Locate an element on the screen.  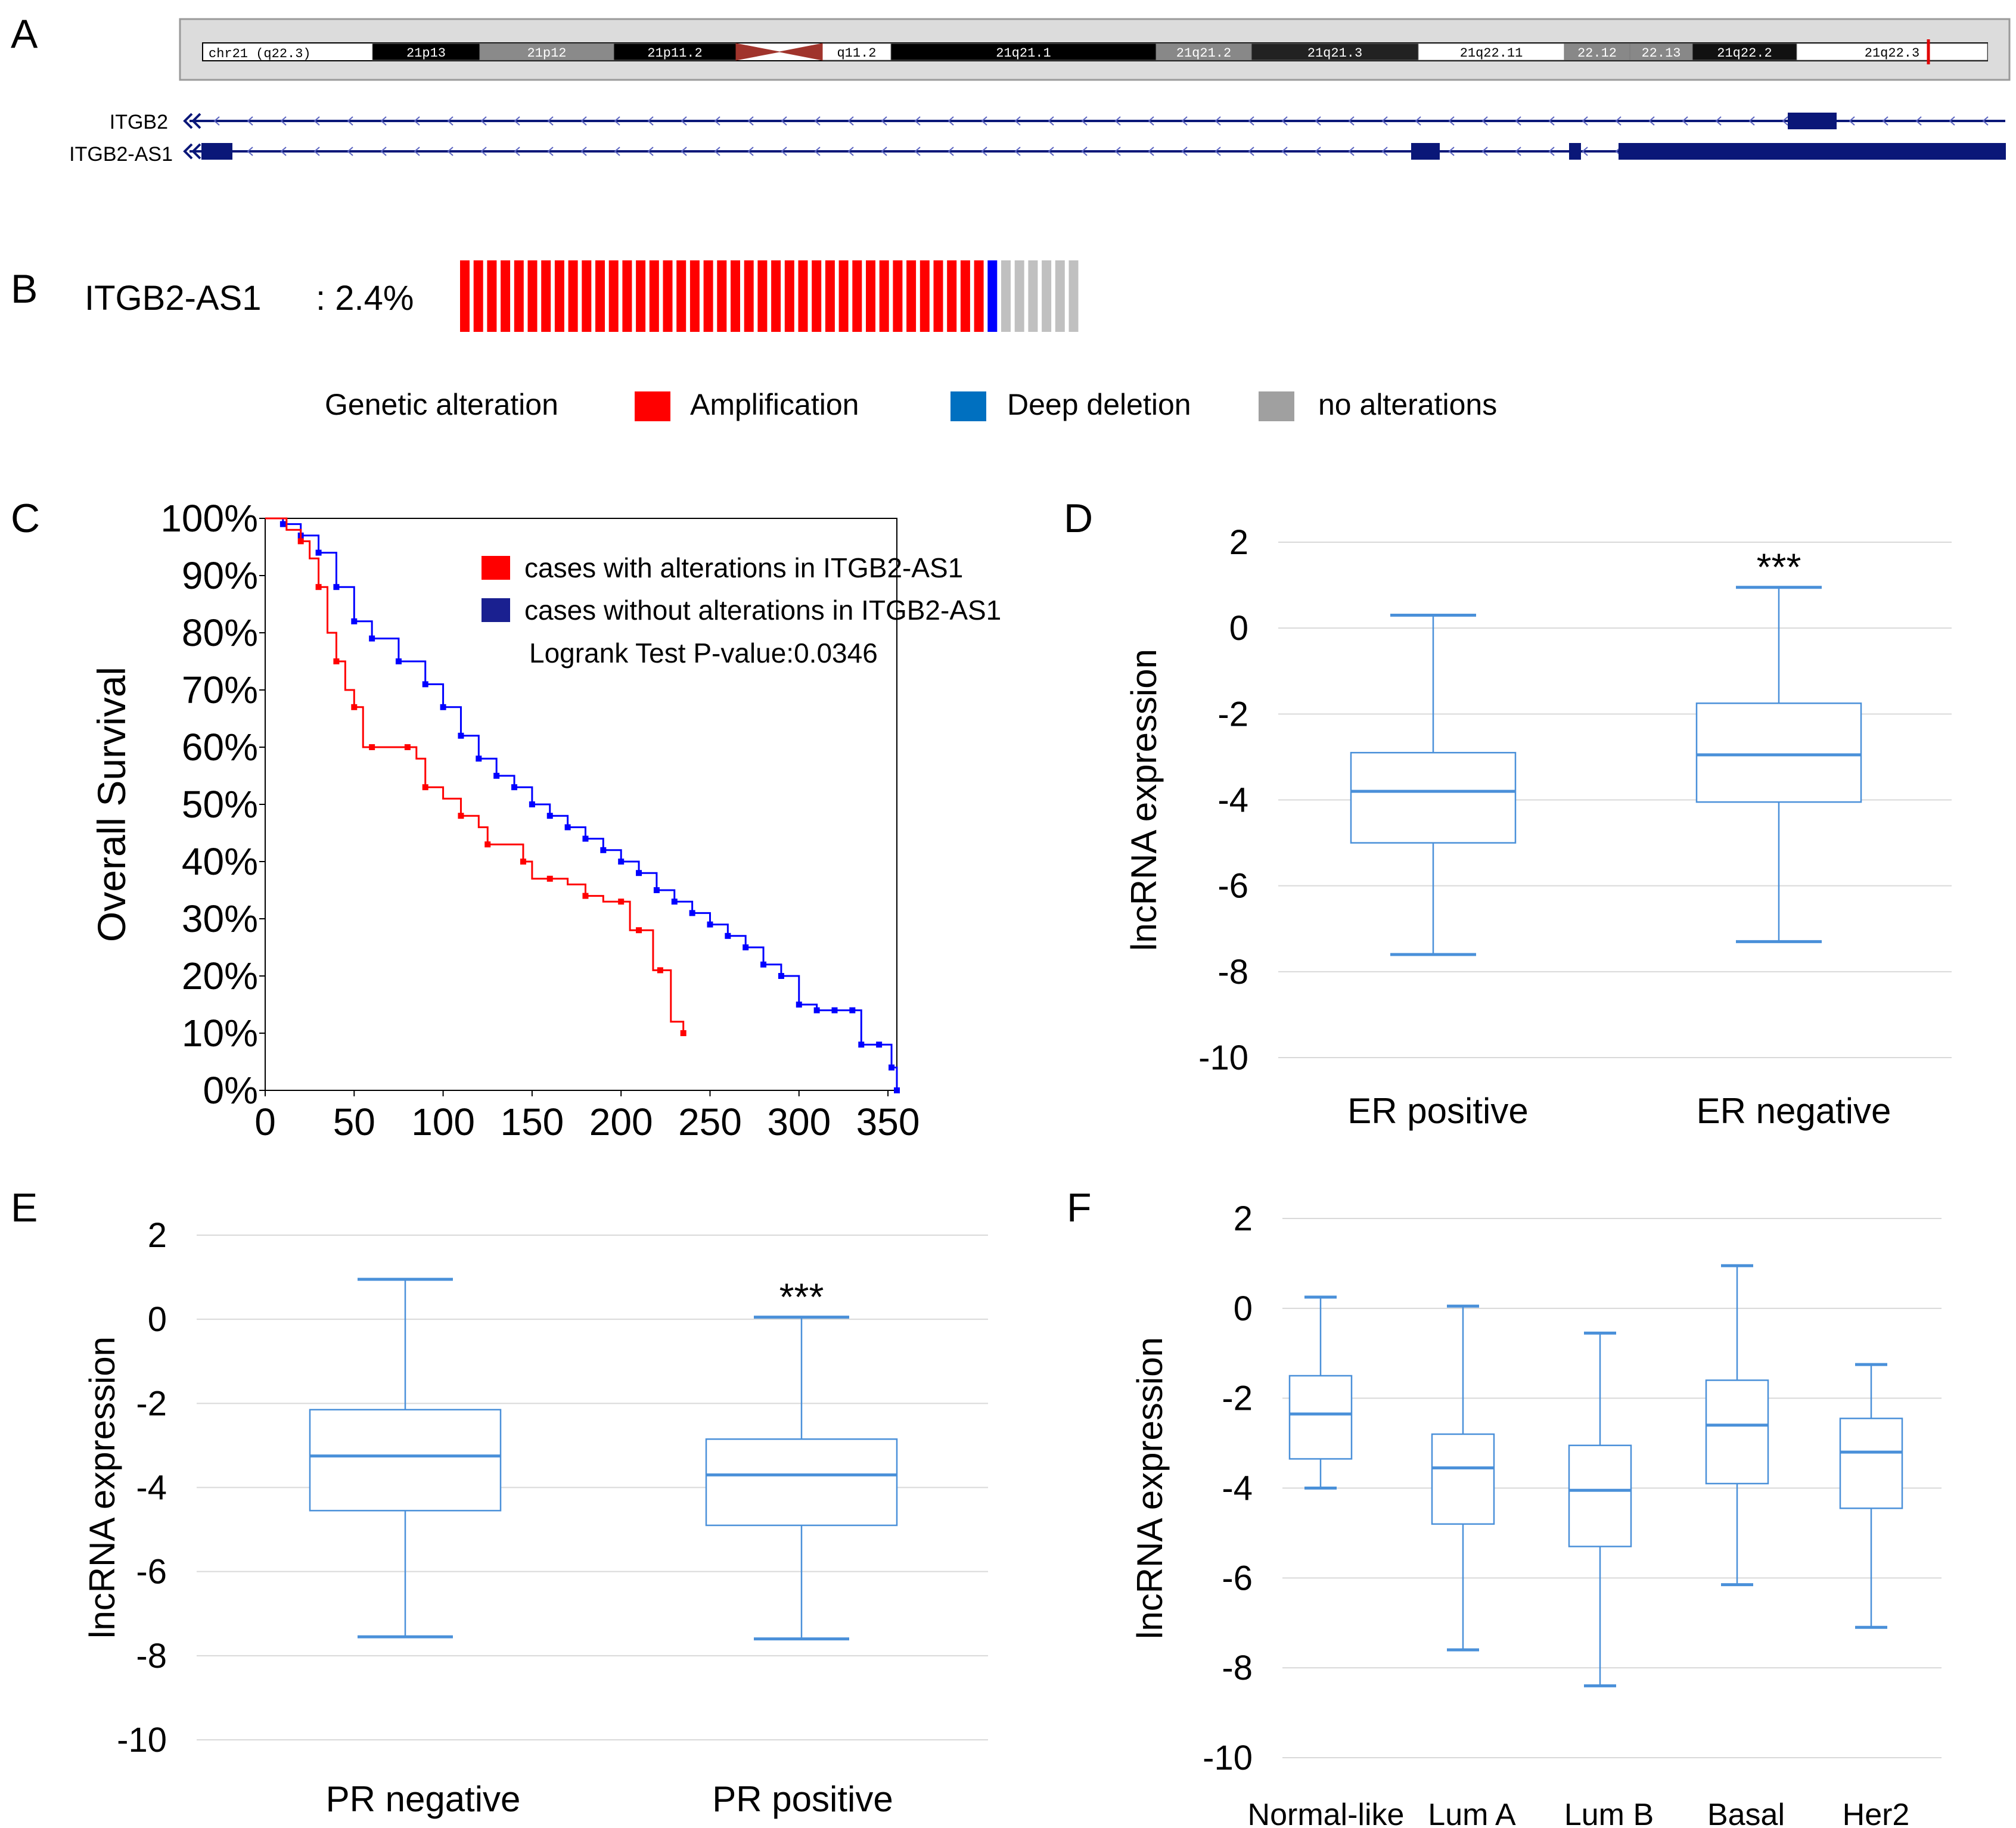
logrank-annotation: Logrank Test P-value:0.0346 is located at coordinates (703, 653).